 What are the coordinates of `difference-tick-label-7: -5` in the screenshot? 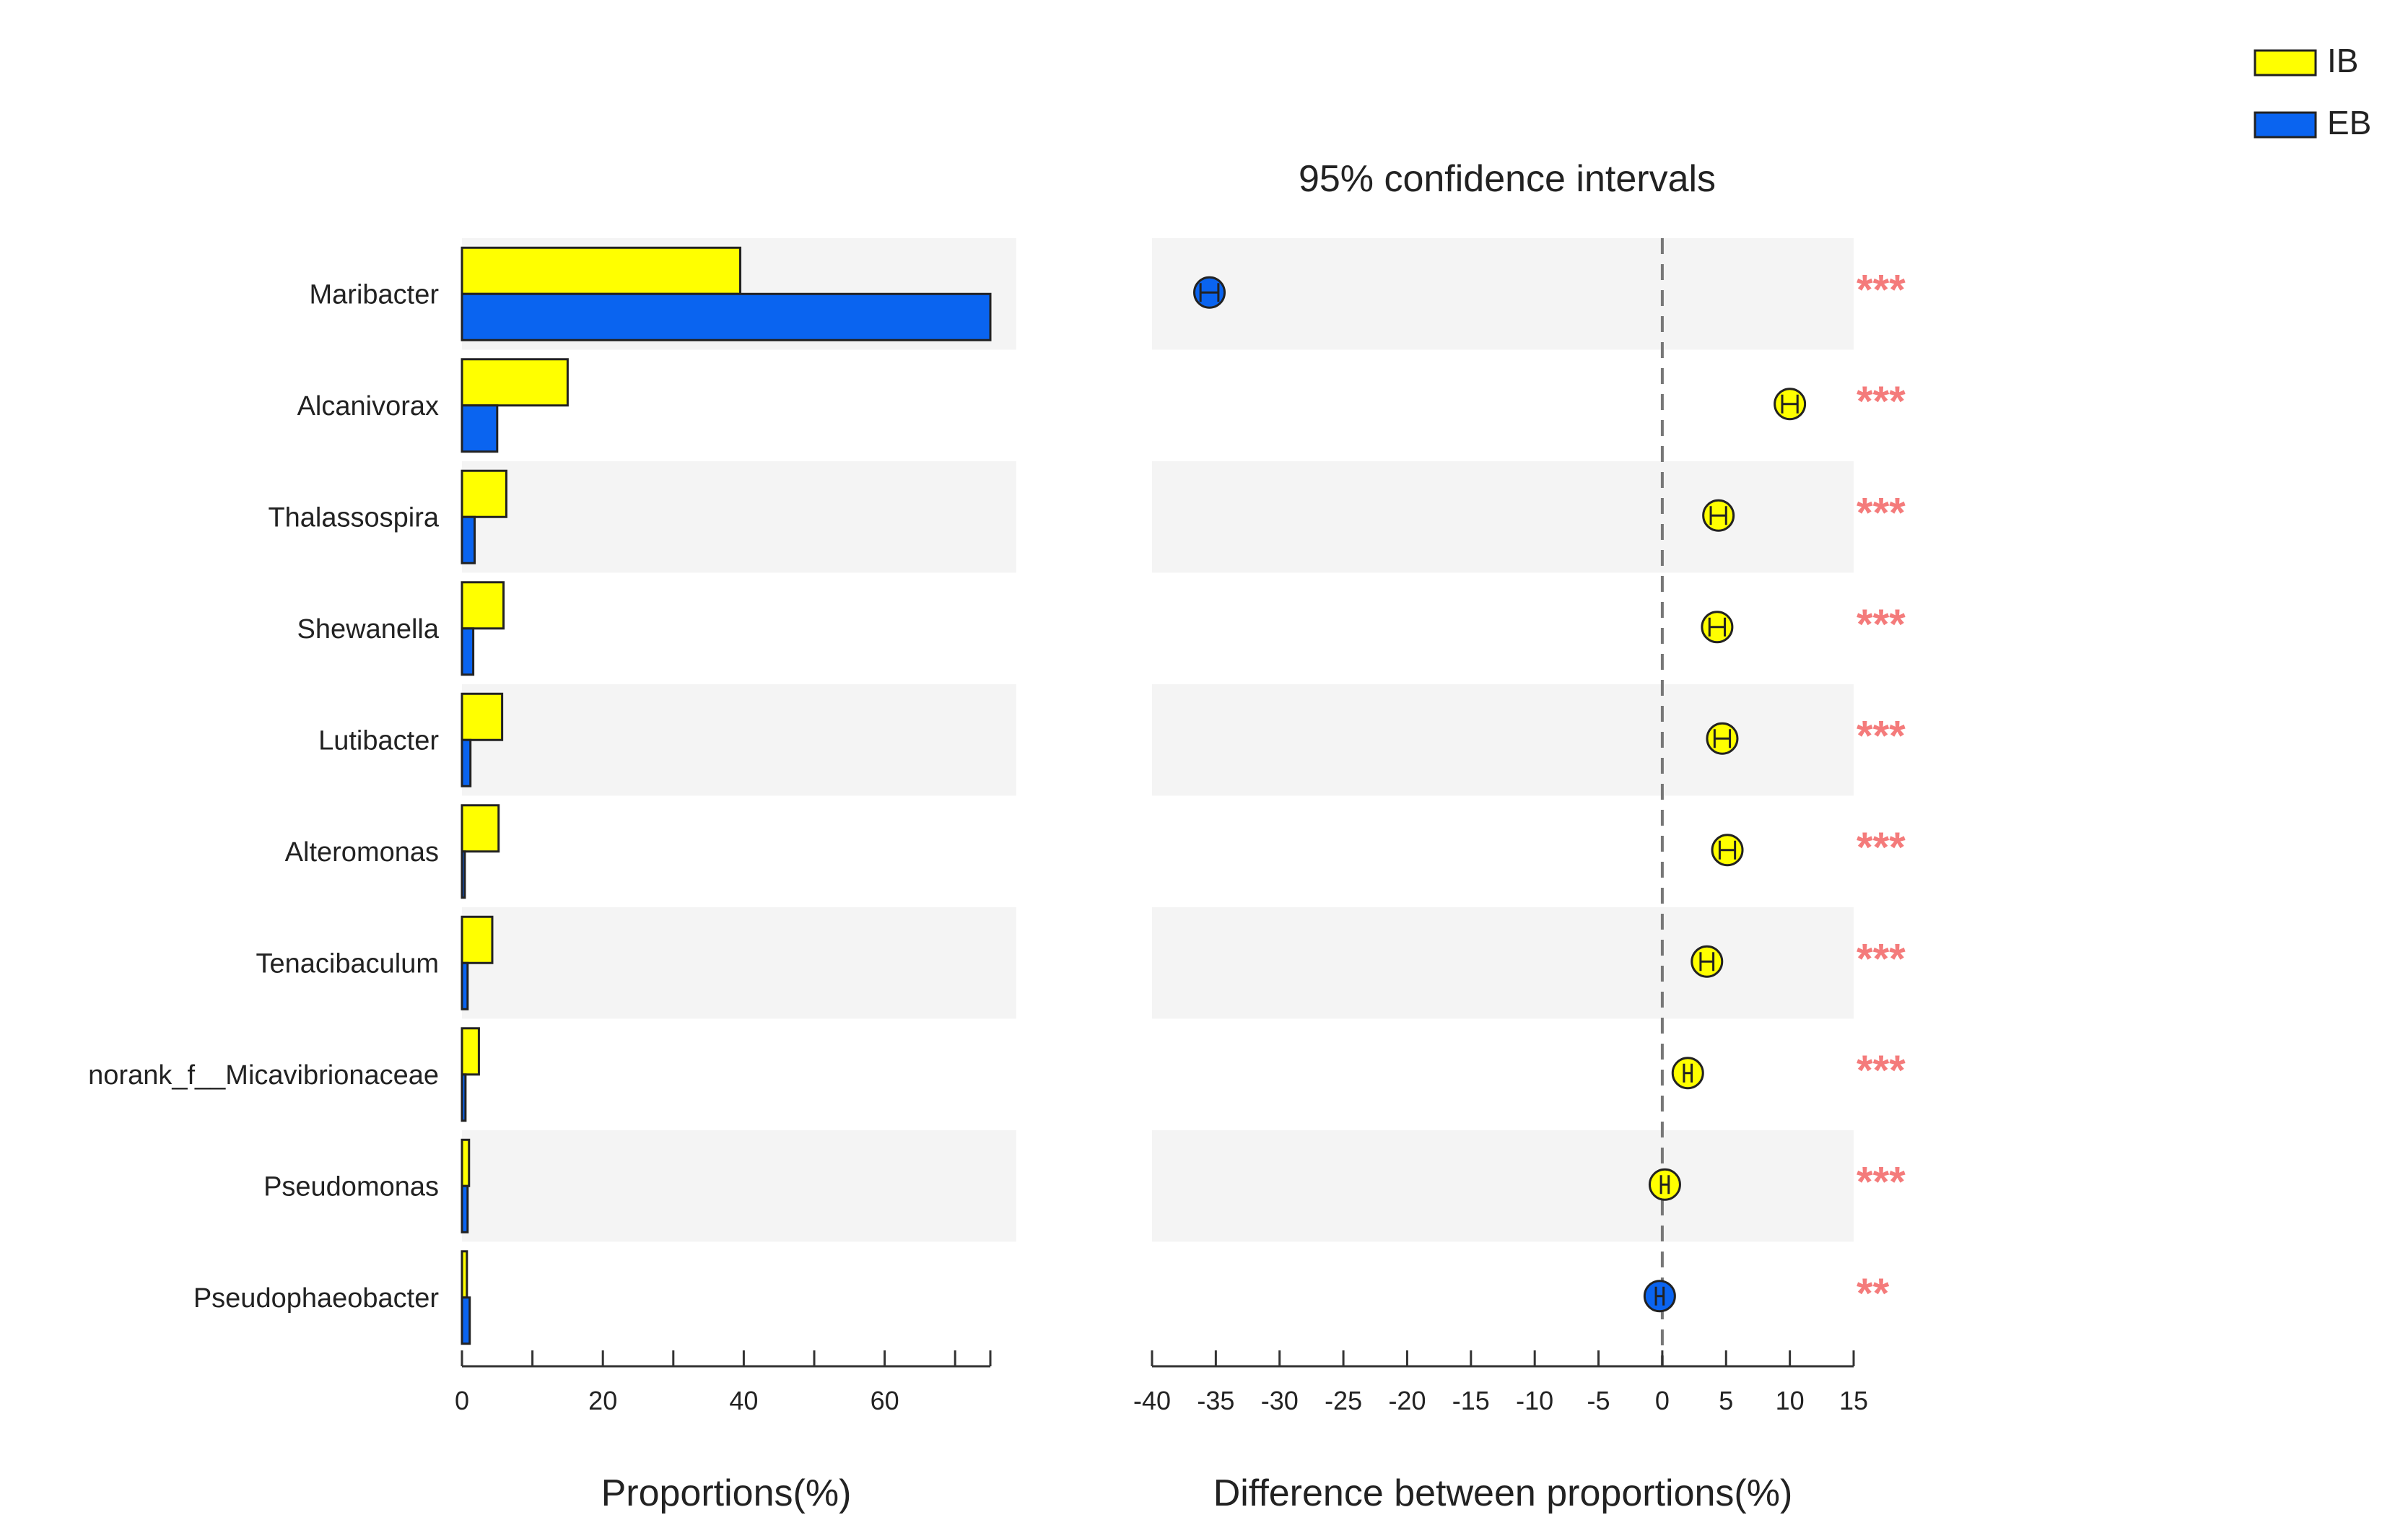 It's located at (1598, 1400).